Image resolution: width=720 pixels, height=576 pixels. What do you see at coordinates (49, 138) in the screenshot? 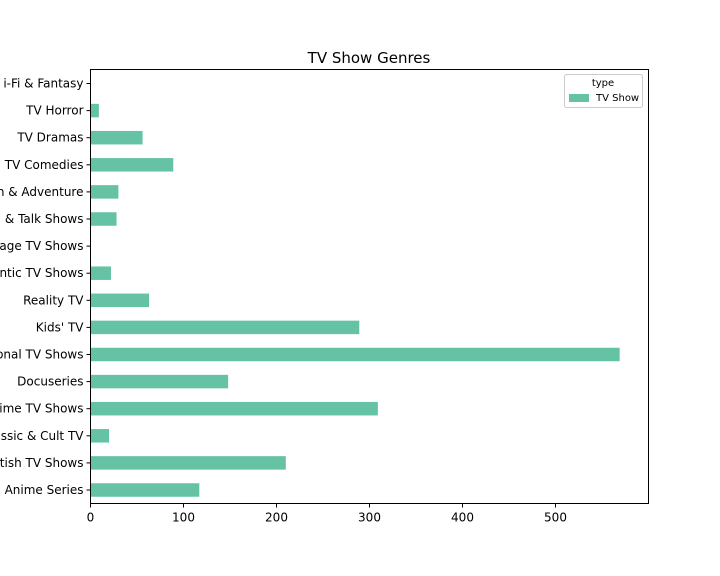
I see `y-tick-label: TV Dramas` at bounding box center [49, 138].